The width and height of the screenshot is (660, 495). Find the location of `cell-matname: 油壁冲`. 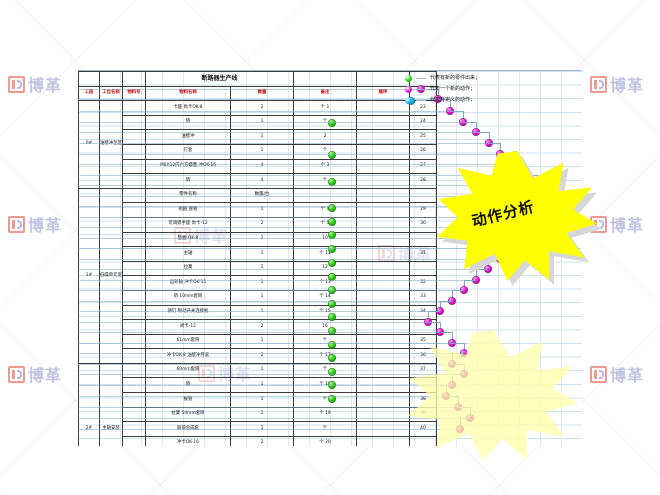

cell-matname: 油壁冲 is located at coordinates (187, 137).